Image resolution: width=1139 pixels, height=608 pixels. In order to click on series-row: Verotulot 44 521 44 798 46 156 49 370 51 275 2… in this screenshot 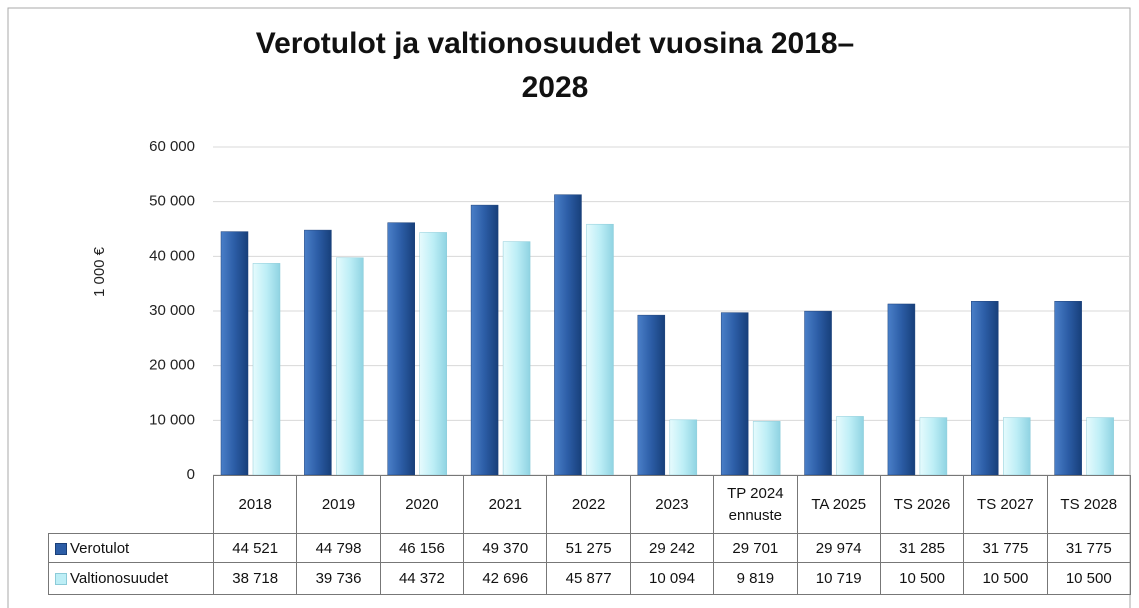, I will do `click(589, 548)`.